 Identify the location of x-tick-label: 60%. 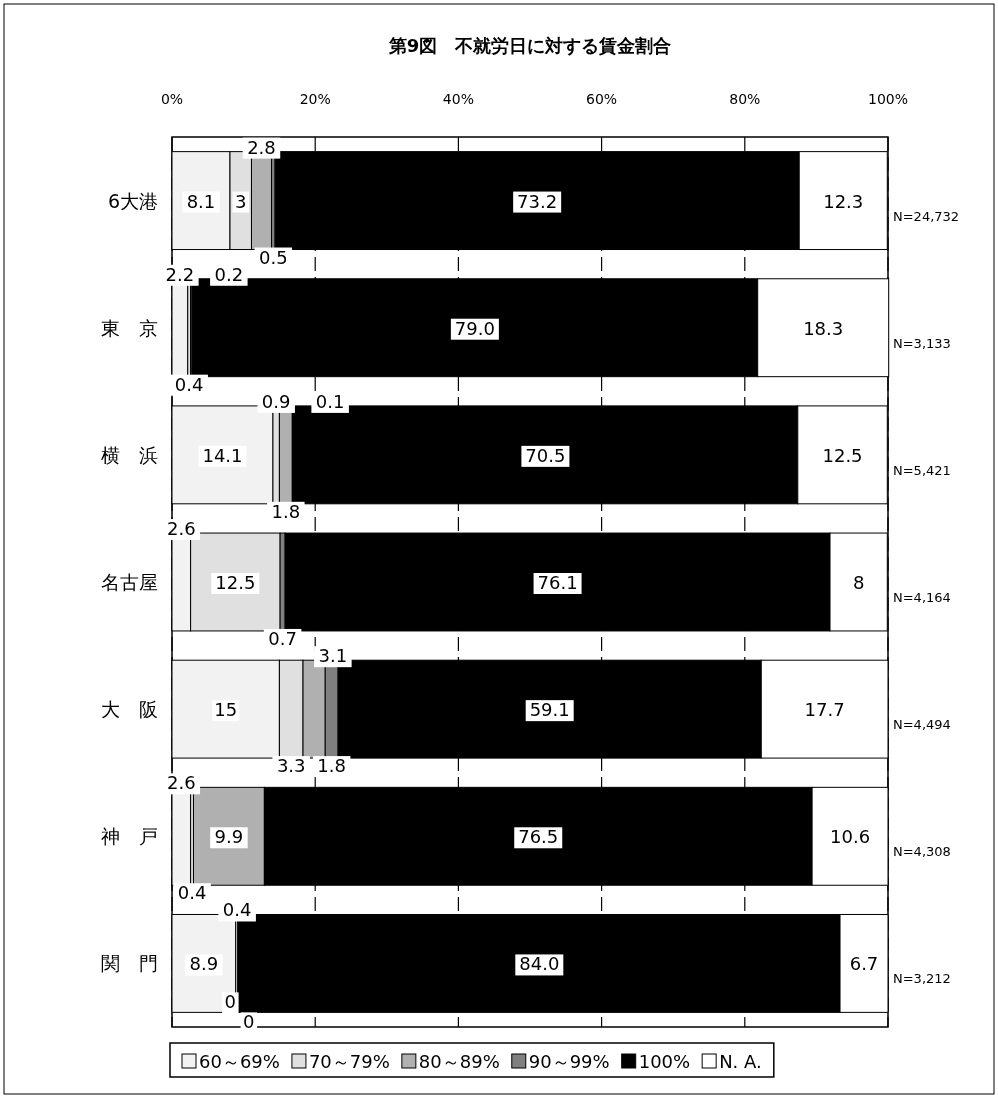
(602, 99).